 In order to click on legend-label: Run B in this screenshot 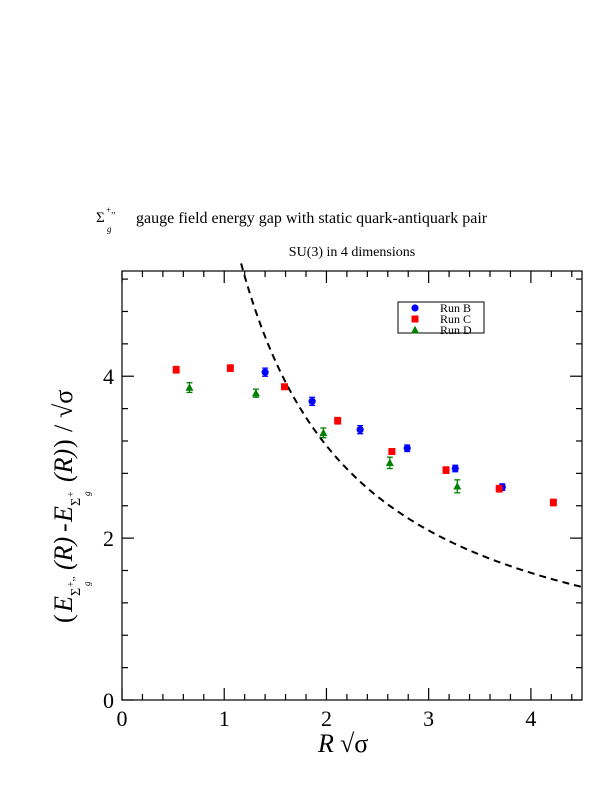, I will do `click(455, 308)`.